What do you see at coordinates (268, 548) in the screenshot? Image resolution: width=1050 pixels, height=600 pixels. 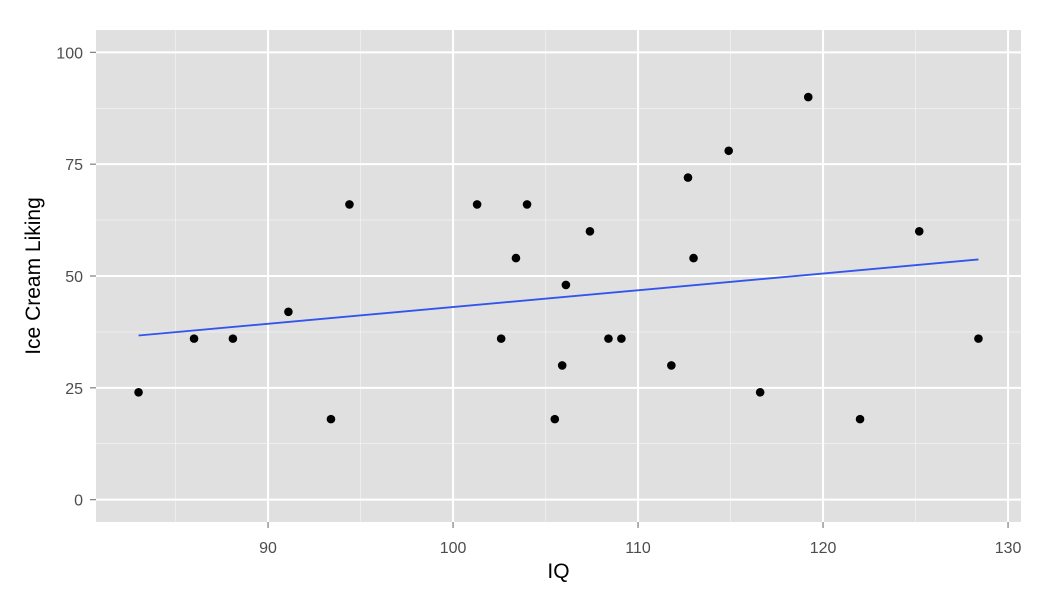 I see `x-tick-label: 90` at bounding box center [268, 548].